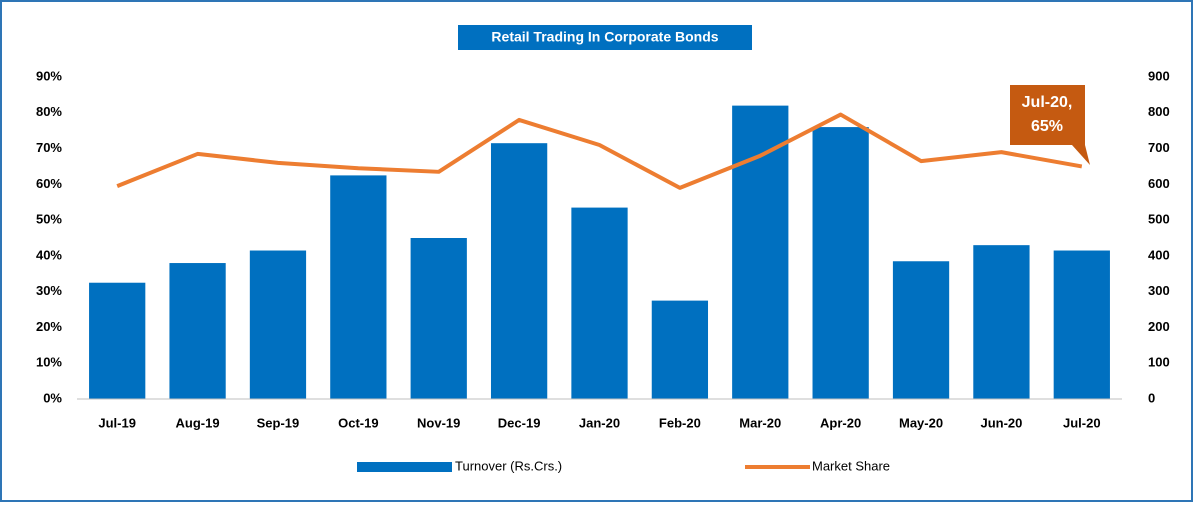  What do you see at coordinates (1159, 254) in the screenshot?
I see `y2-tick-label: 400` at bounding box center [1159, 254].